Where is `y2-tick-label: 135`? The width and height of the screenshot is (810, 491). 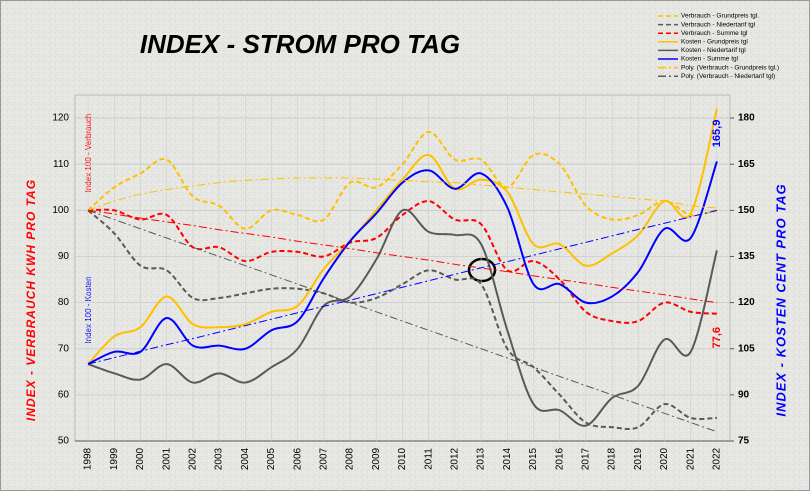
y2-tick-label: 135 is located at coordinates (746, 256).